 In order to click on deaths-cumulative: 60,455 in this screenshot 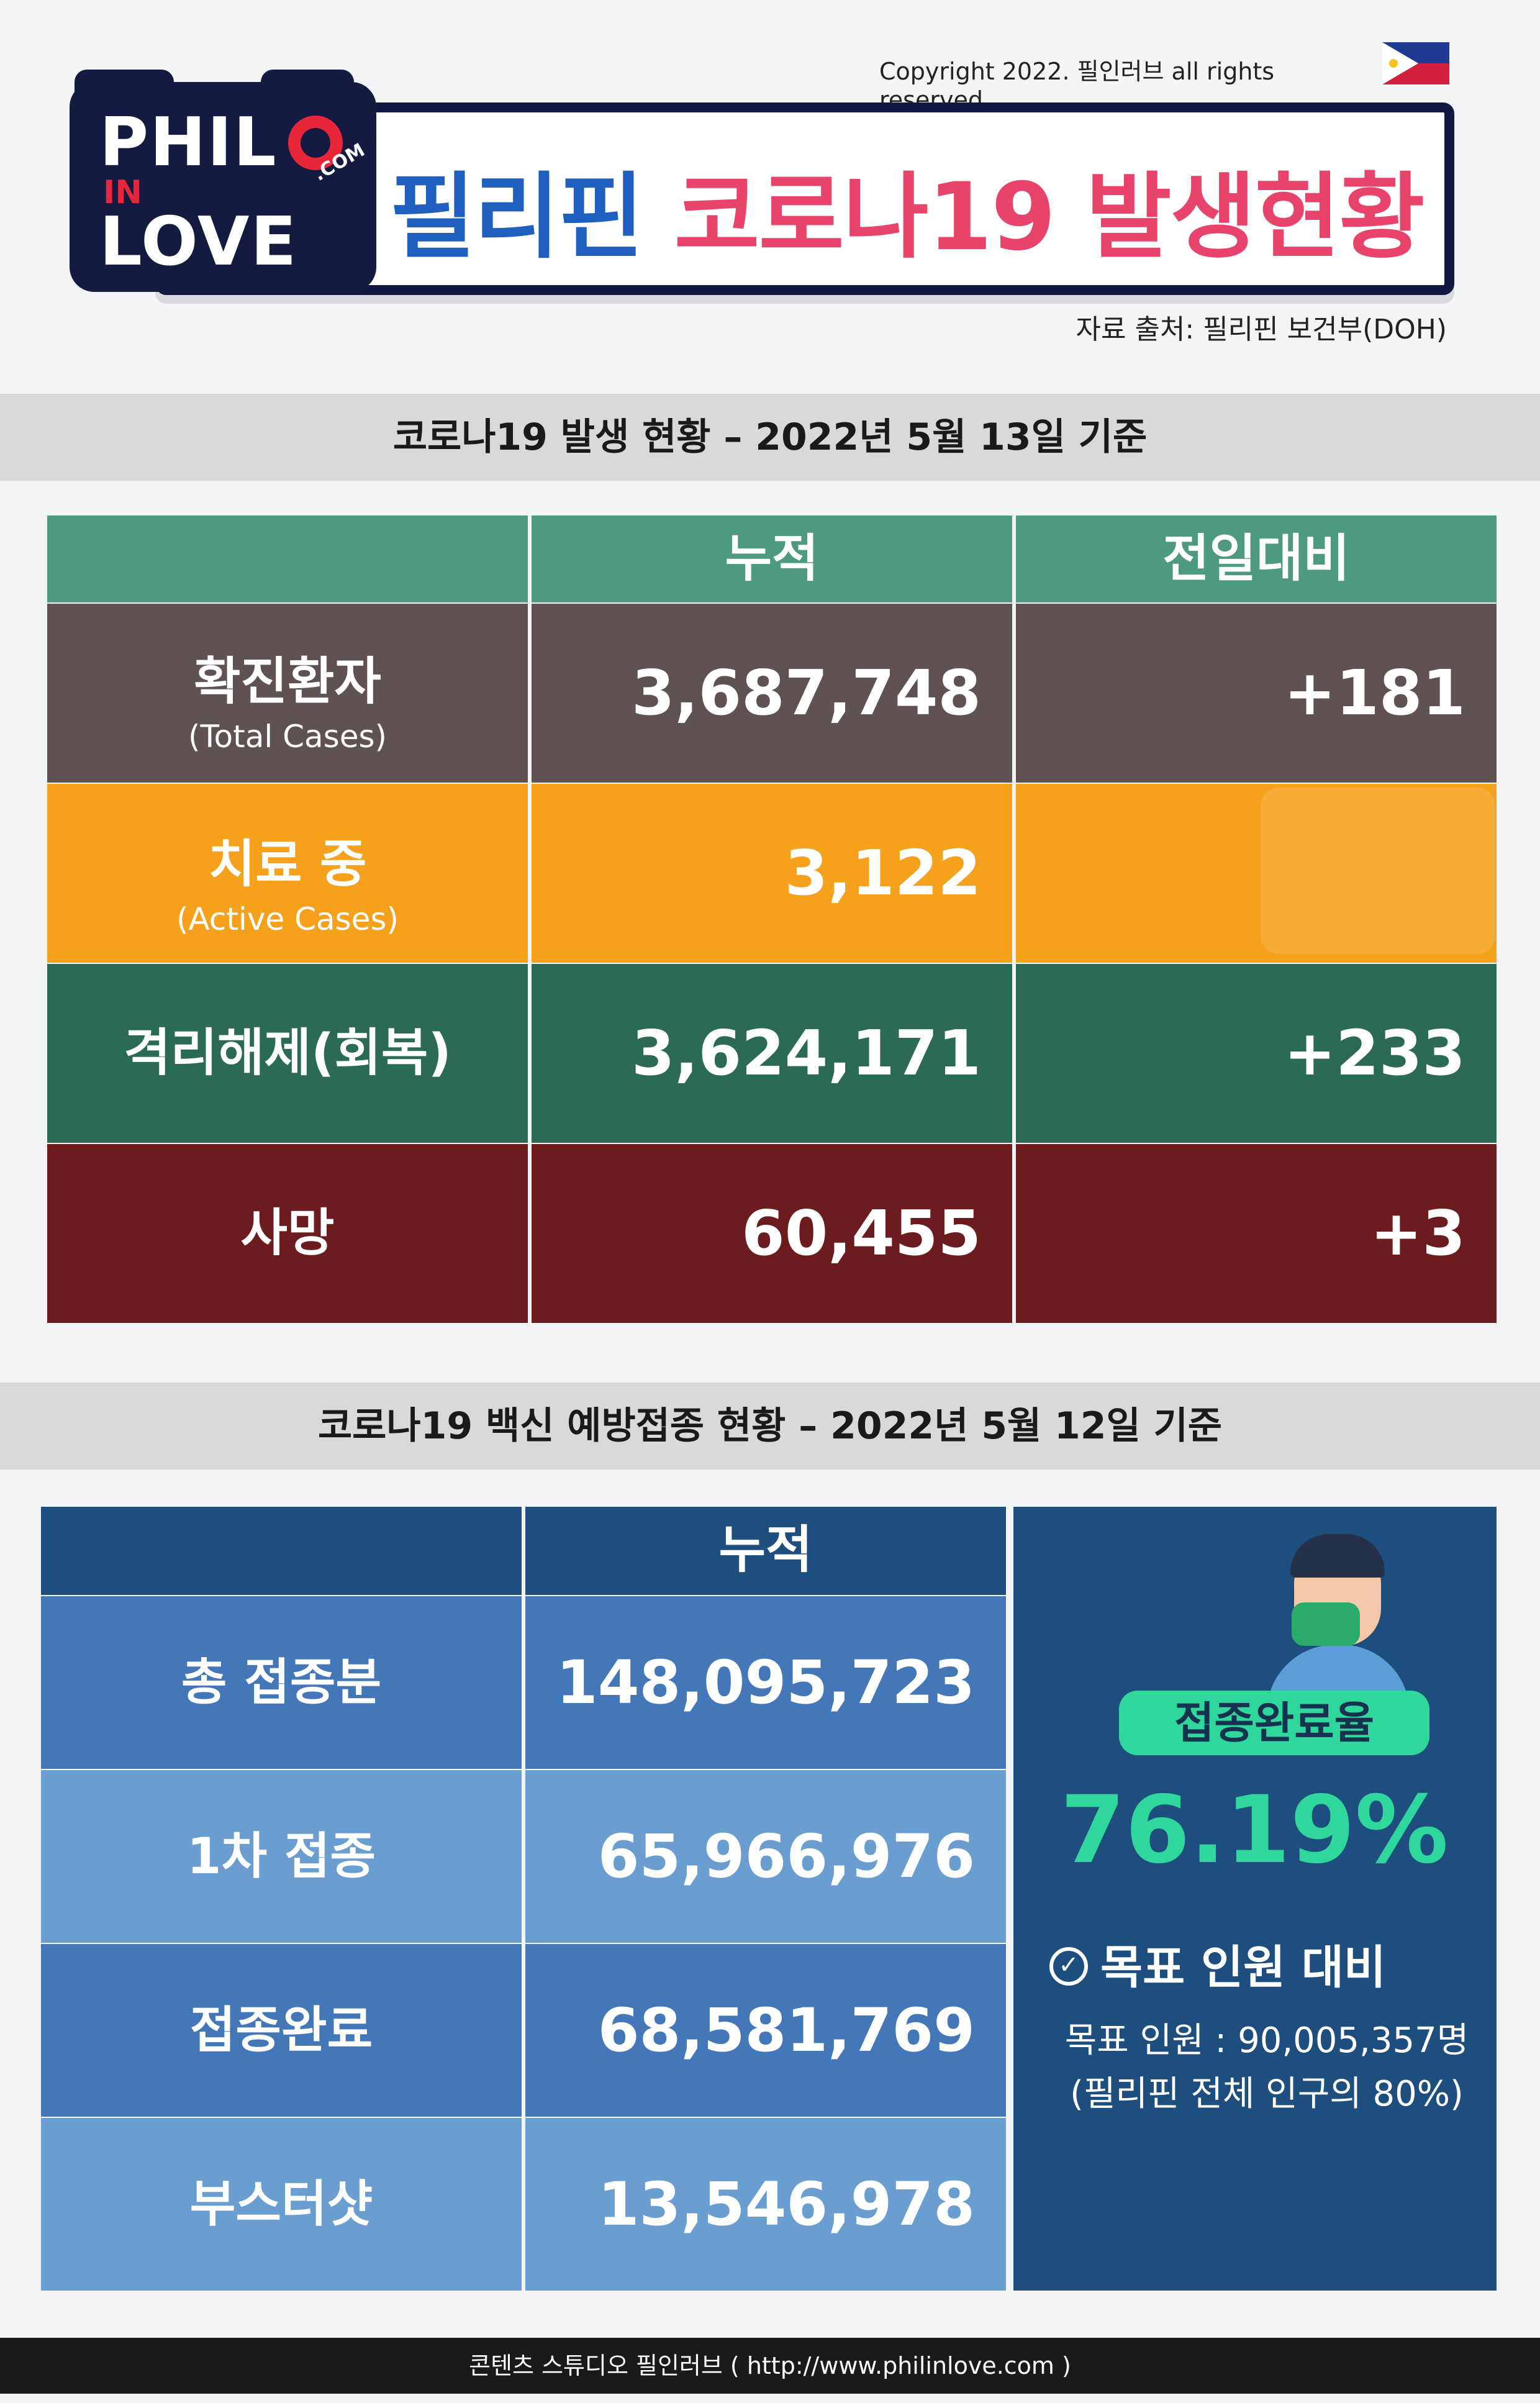, I will do `click(772, 1233)`.